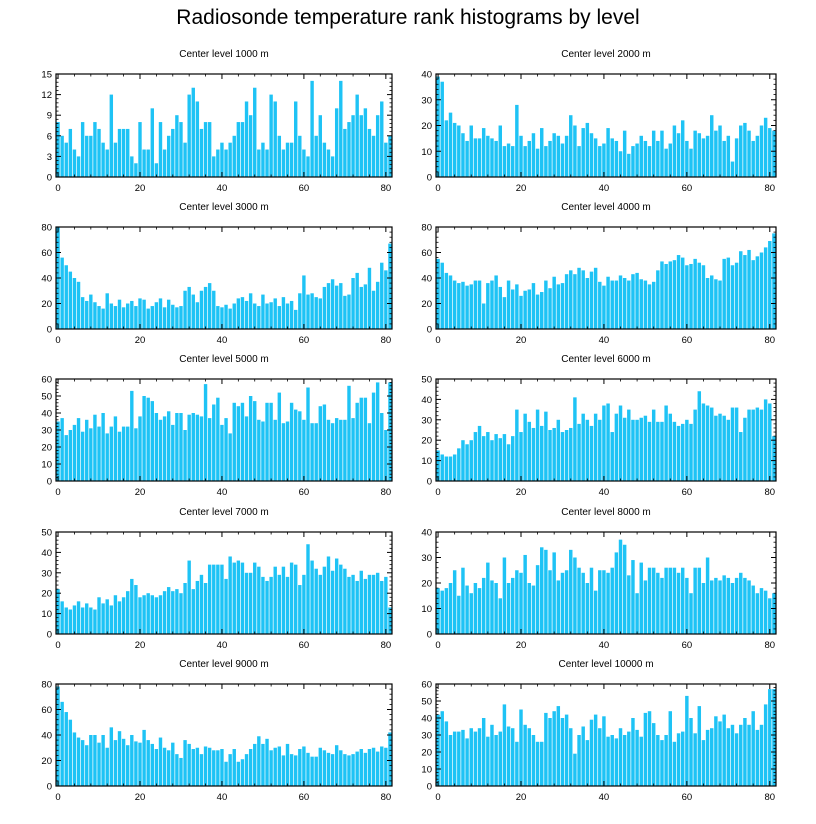 The image size is (816, 824). I want to click on x-tick-label: 60, so click(687, 645).